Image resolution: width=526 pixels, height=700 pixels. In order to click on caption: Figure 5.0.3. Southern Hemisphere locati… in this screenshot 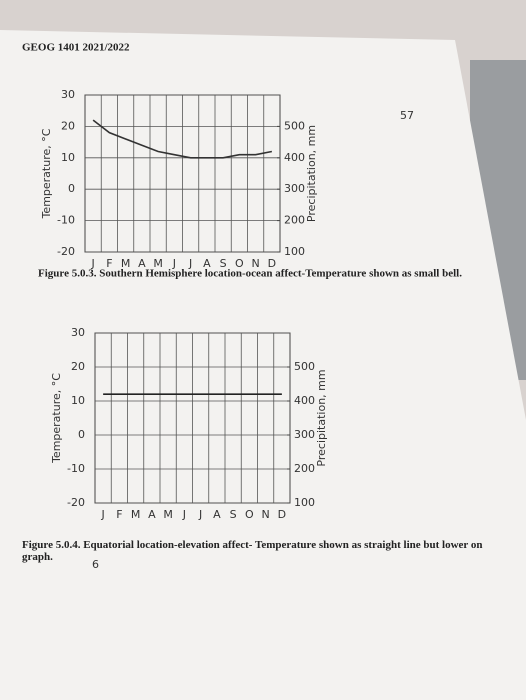, I will do `click(250, 274)`.